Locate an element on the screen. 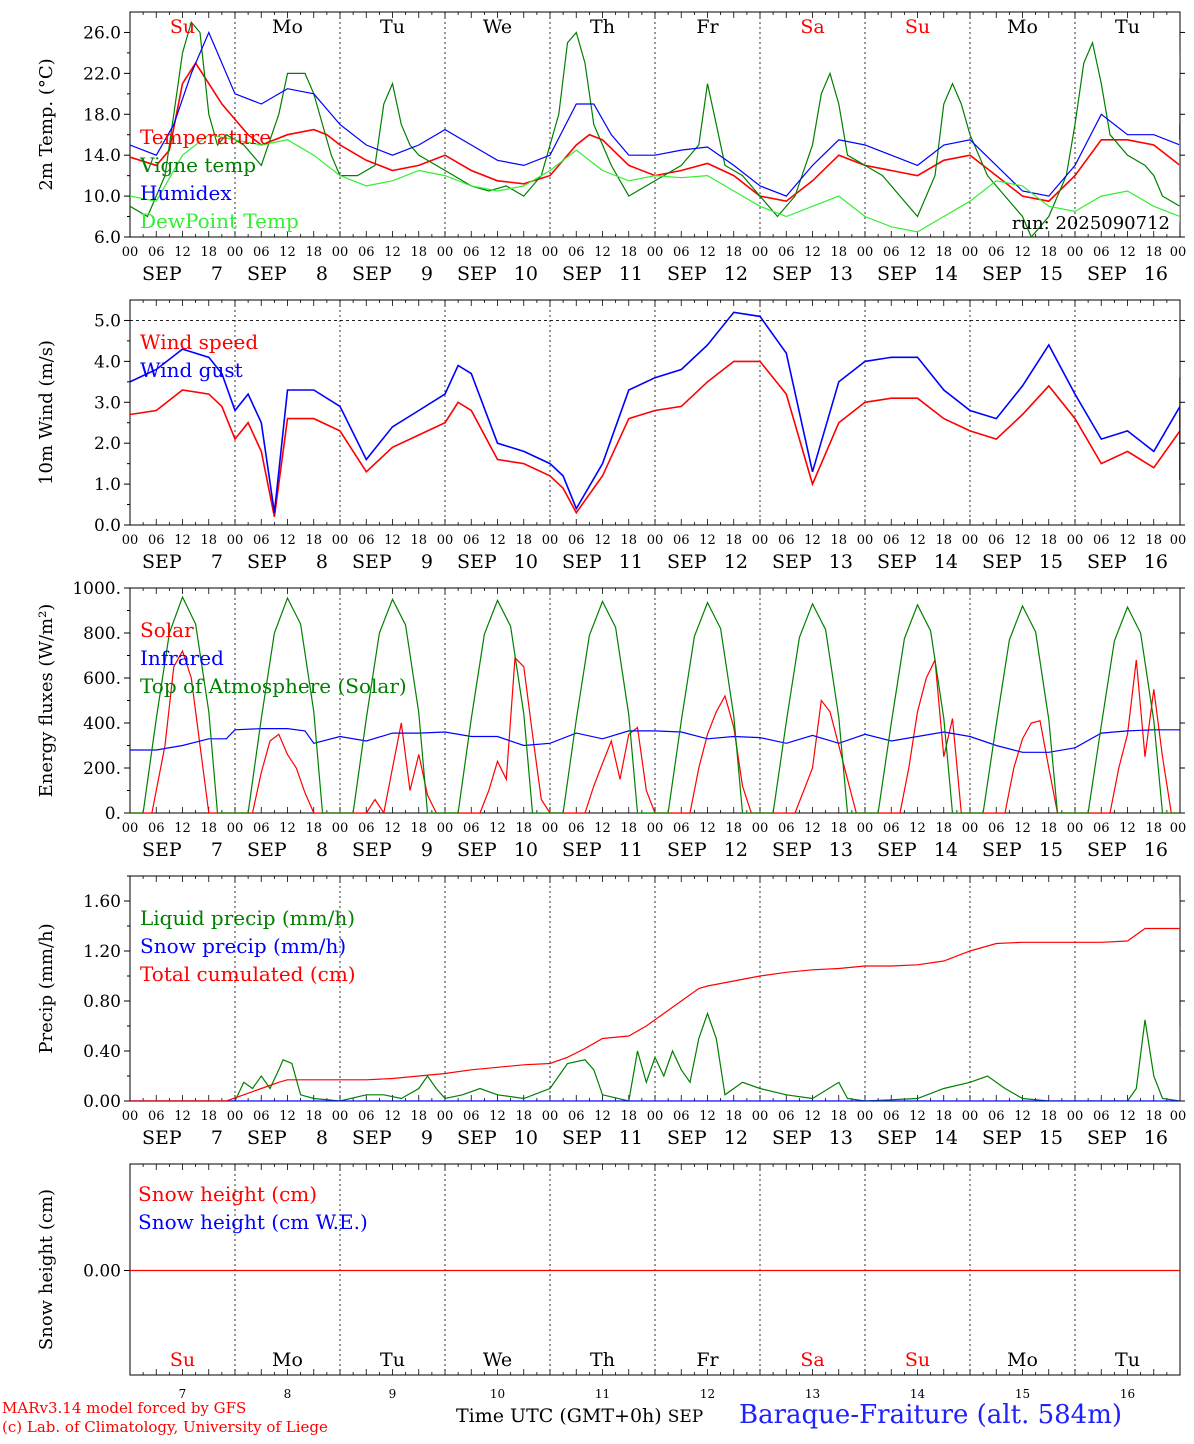  series-line-liquid-precip-mm-h- is located at coordinates (655, 1056).